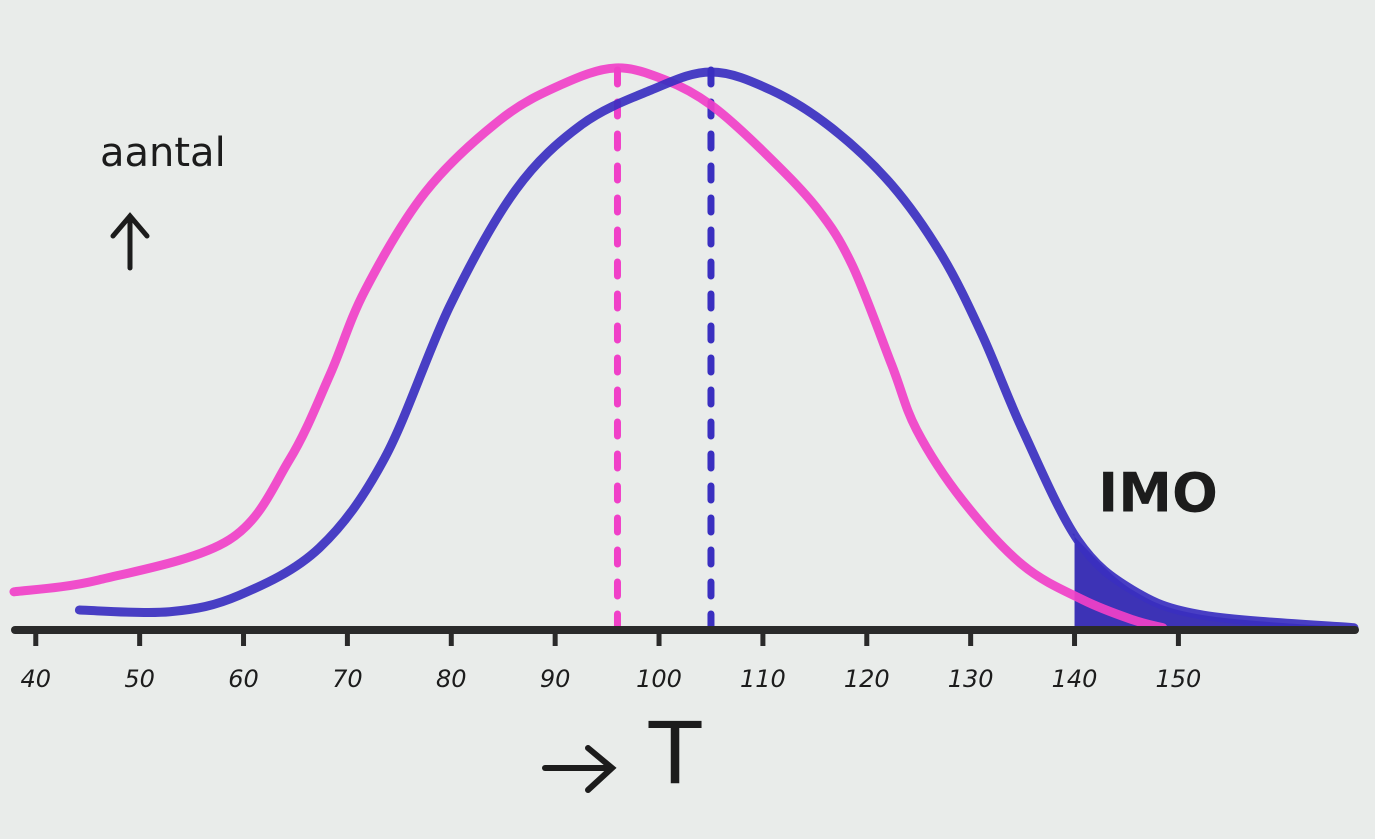  What do you see at coordinates (347, 679) in the screenshot?
I see `x-tick-label: 70` at bounding box center [347, 679].